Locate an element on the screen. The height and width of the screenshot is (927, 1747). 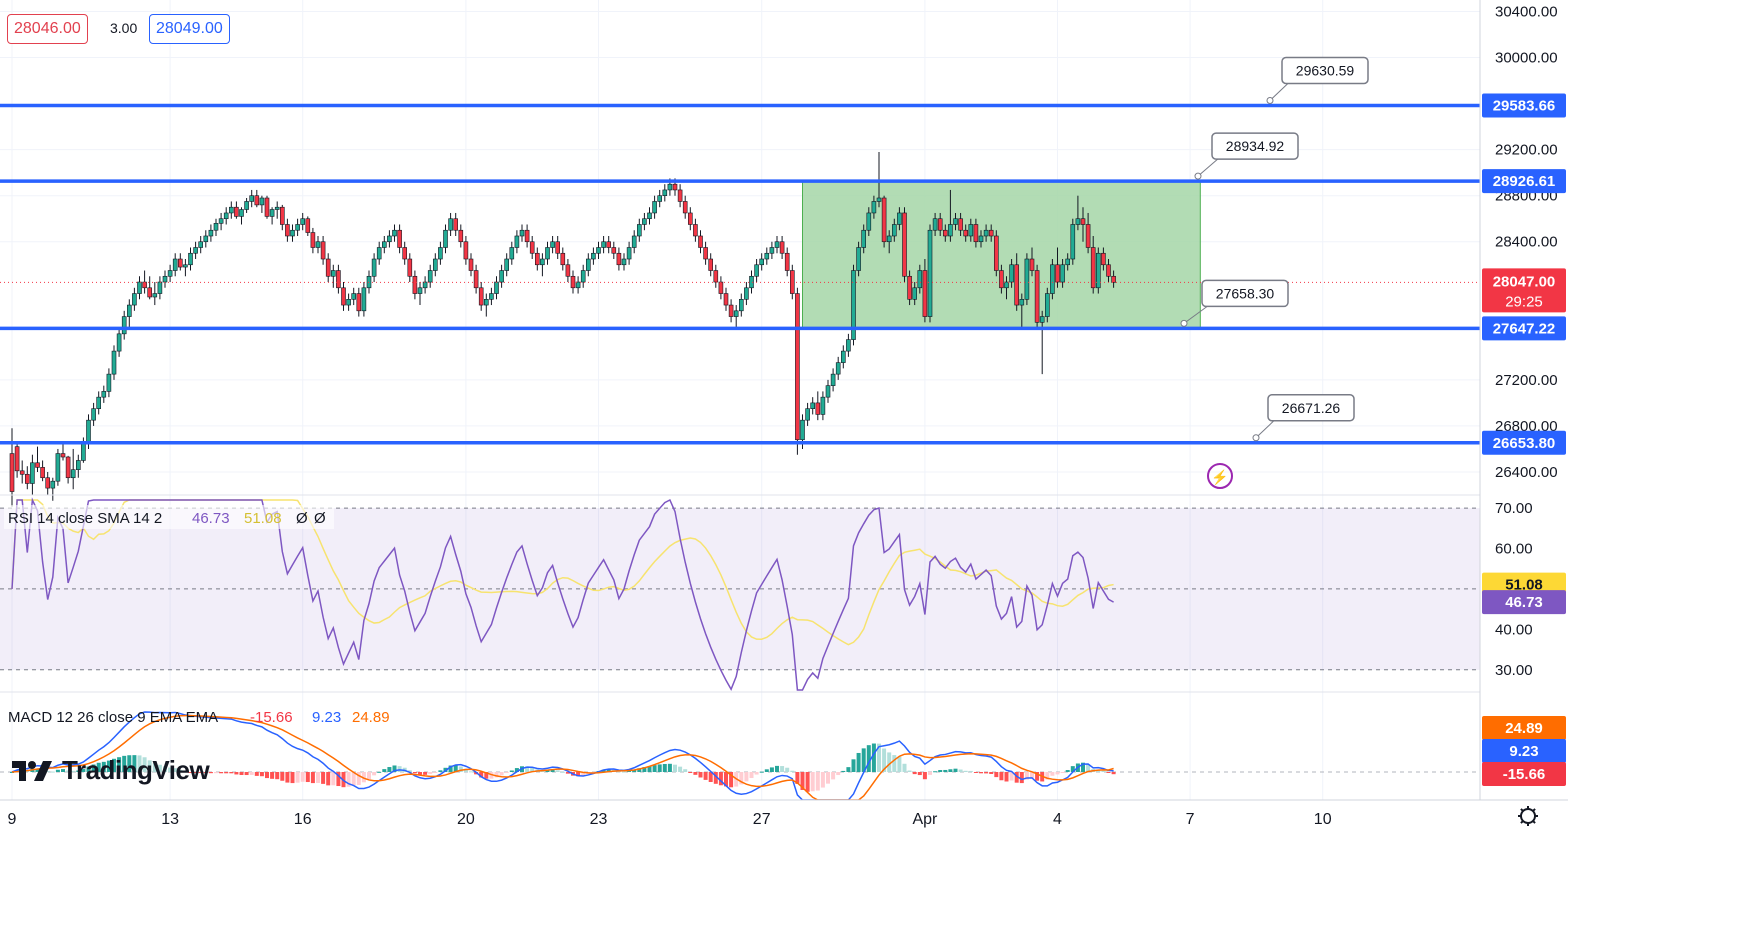
level-29583-axis-label: 29583.66 is located at coordinates (1524, 105).